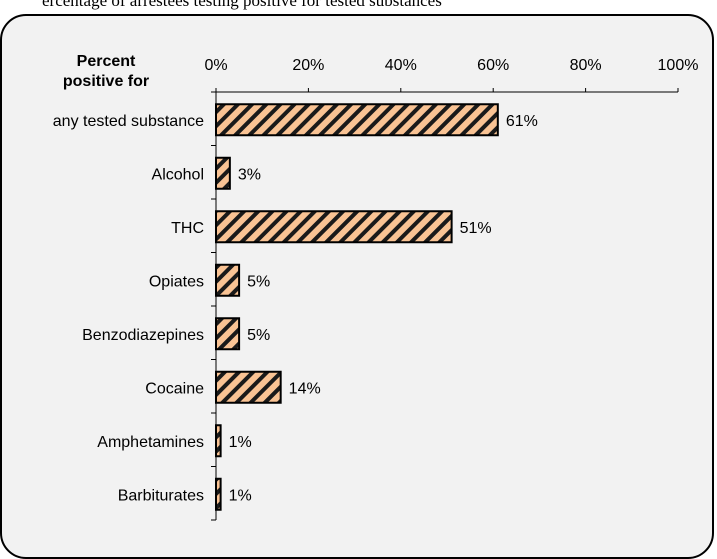  Describe the element at coordinates (493, 65) in the screenshot. I see `x-tick-label: 60%` at that location.